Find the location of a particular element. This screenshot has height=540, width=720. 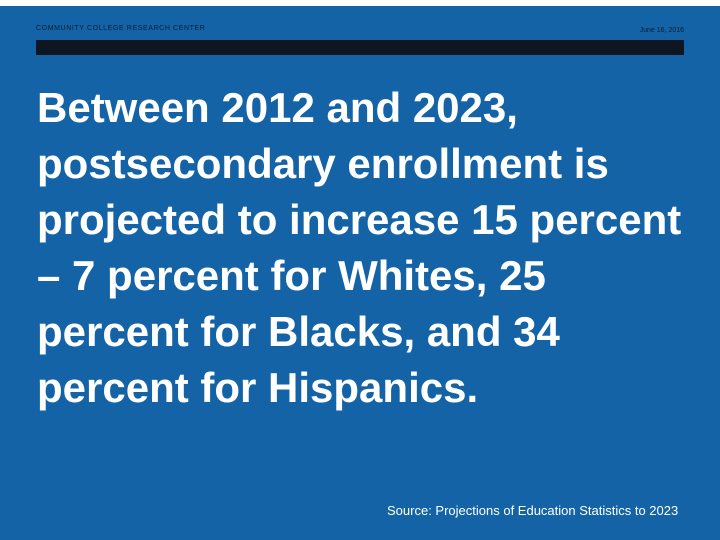

organization-name: COMMUNITY COLLEGE RESEARCH CENTER is located at coordinates (121, 28).